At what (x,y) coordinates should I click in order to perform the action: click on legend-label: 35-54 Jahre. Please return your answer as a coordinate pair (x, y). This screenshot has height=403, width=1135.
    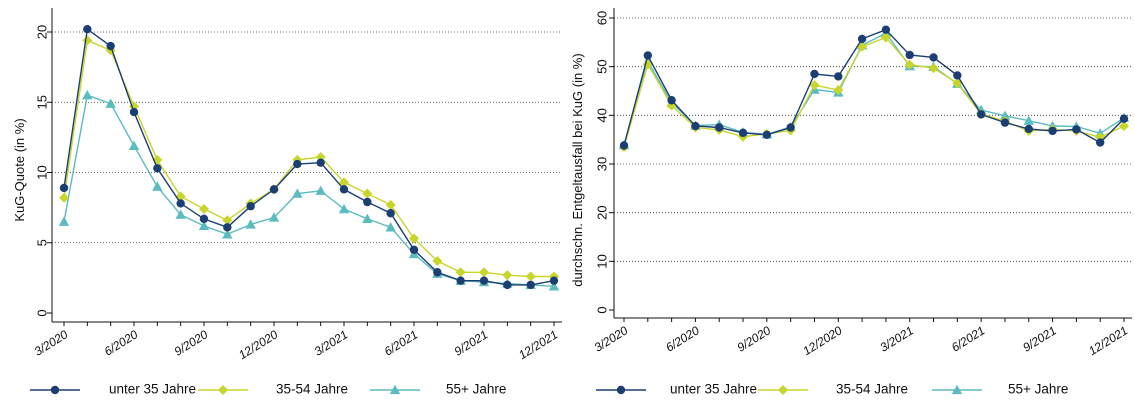
    Looking at the image, I should click on (312, 389).